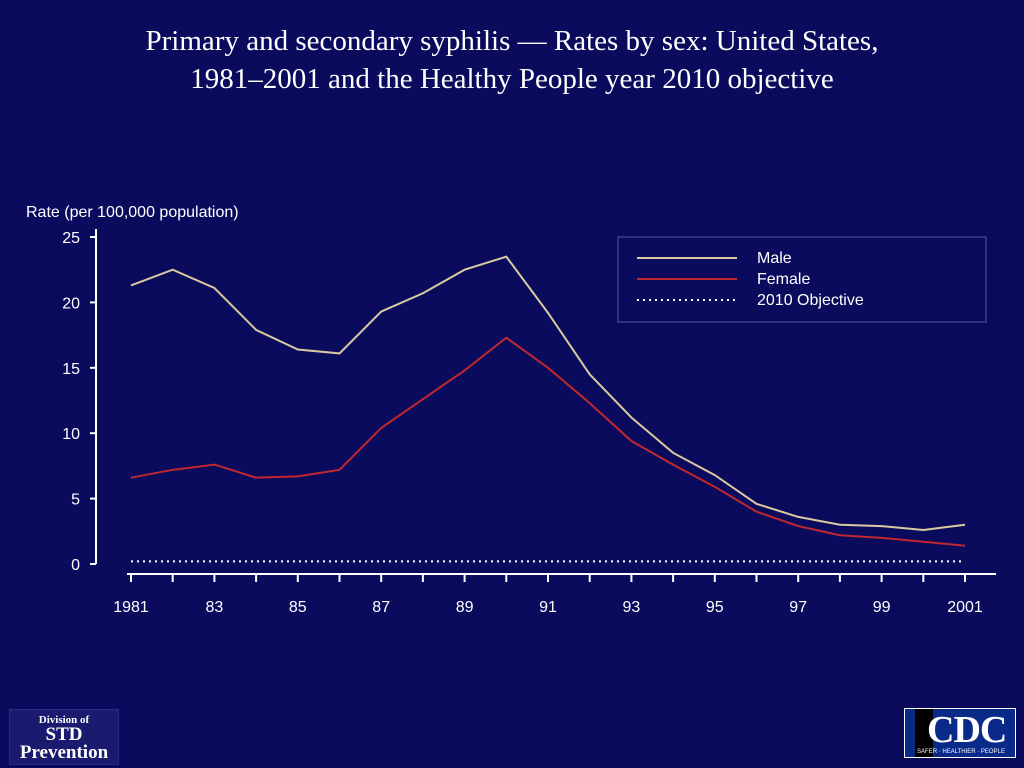 This screenshot has height=768, width=1024. Describe the element at coordinates (554, 594) in the screenshot. I see `x-axis: 1981 83 85 87 89 91 93 95 97 99 2001` at that location.